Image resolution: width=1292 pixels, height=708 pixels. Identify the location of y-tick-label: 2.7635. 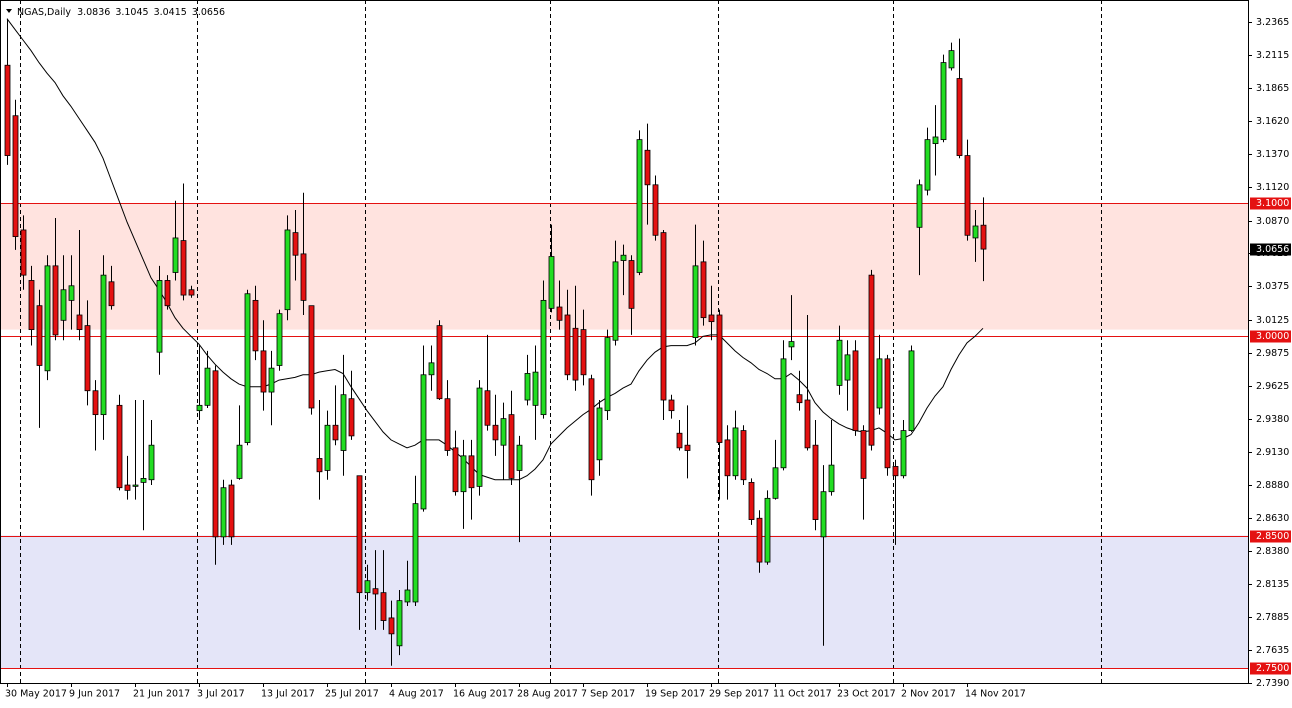
(1272, 650).